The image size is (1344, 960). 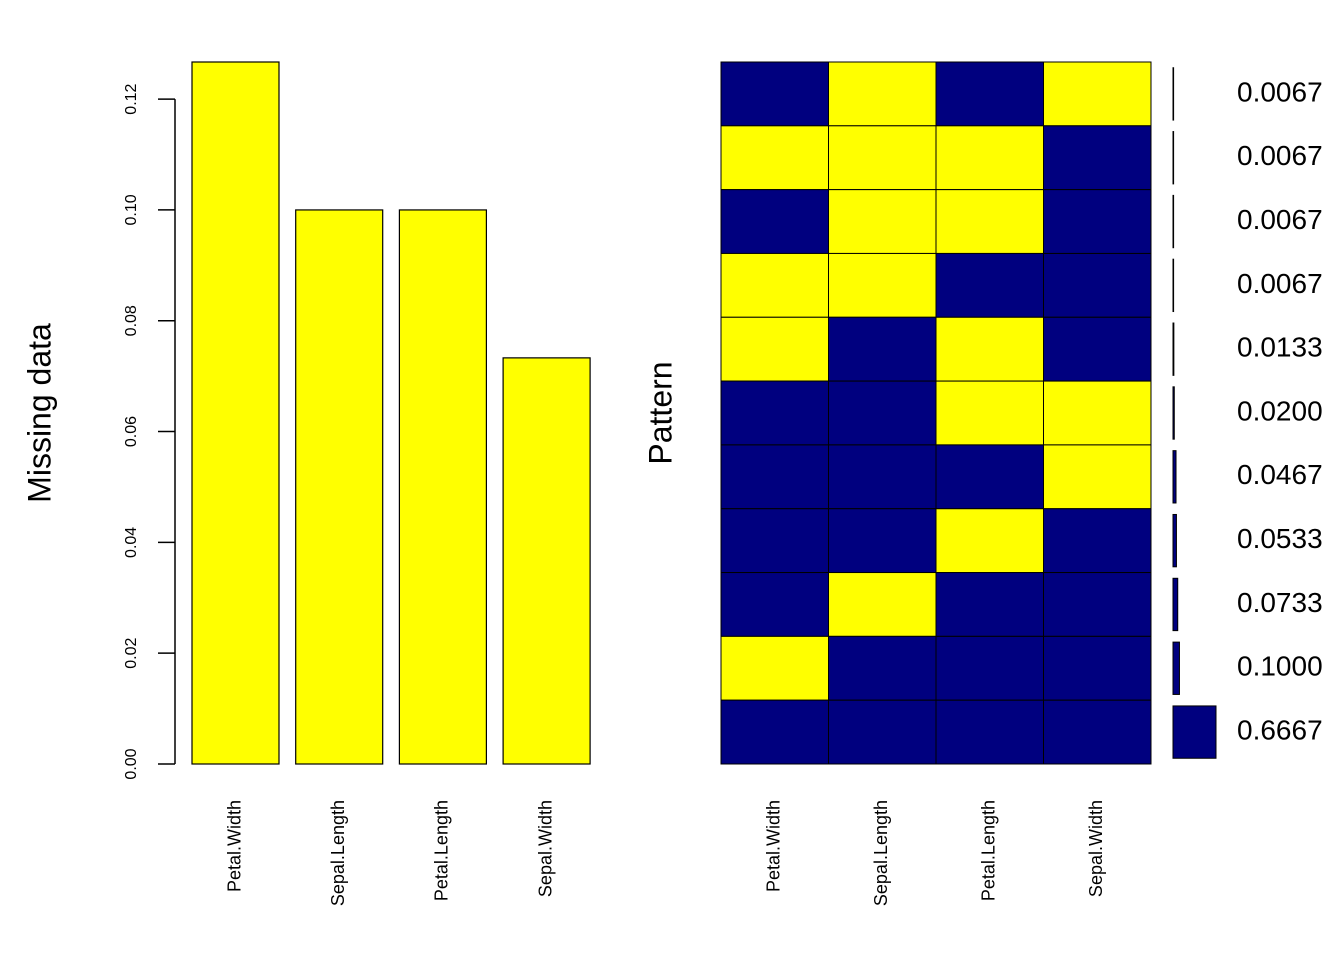 What do you see at coordinates (131, 542) in the screenshot?
I see `y-tick-label: 0.04` at bounding box center [131, 542].